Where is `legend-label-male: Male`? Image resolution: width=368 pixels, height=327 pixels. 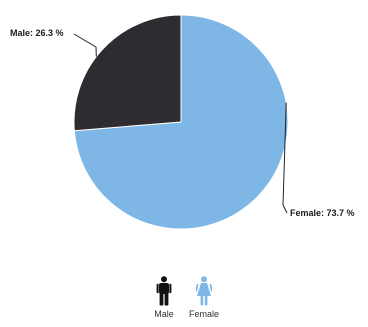 legend-label-male: Male is located at coordinates (164, 314).